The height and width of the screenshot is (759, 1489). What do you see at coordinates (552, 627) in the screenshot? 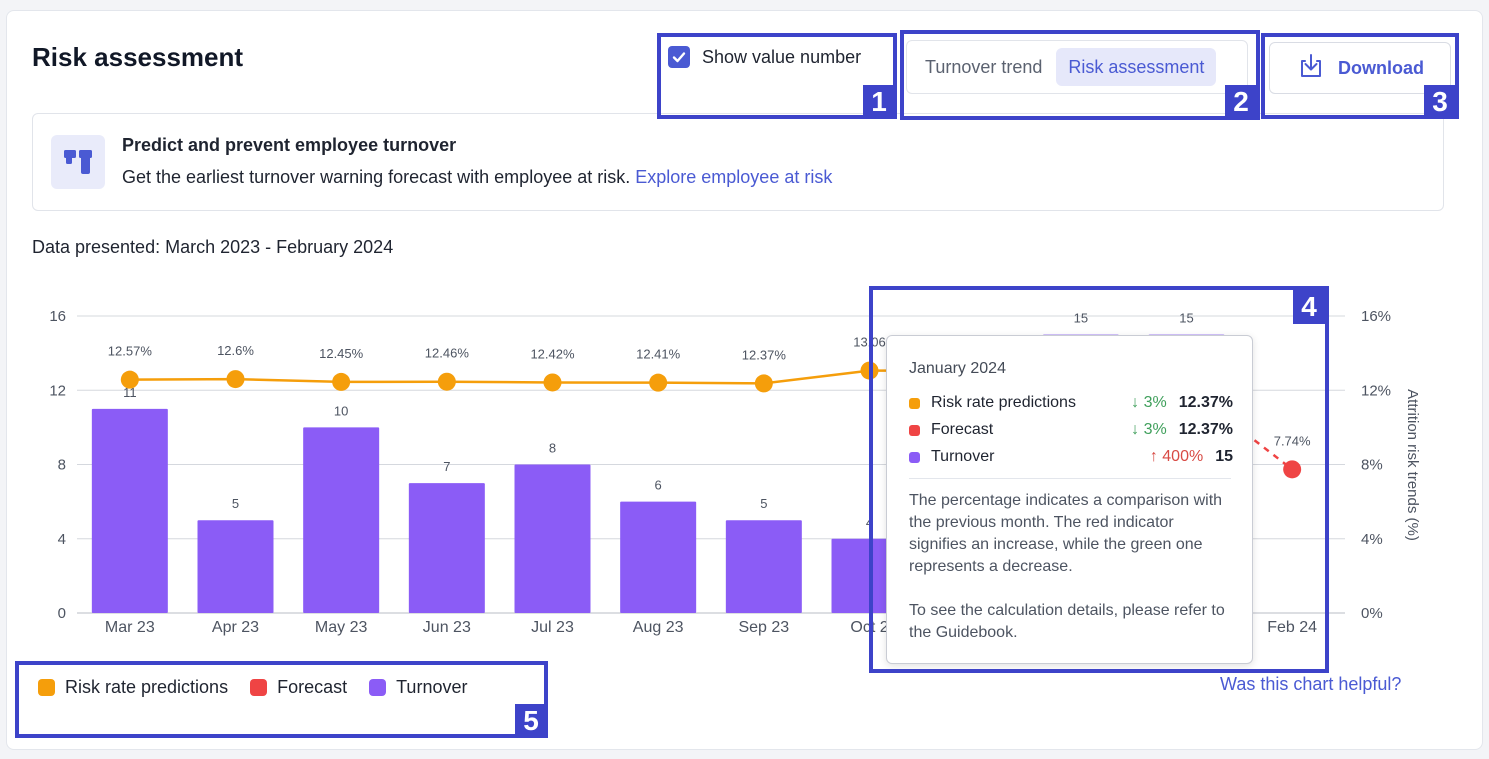
I see `x-tick-label: Jul 23` at bounding box center [552, 627].